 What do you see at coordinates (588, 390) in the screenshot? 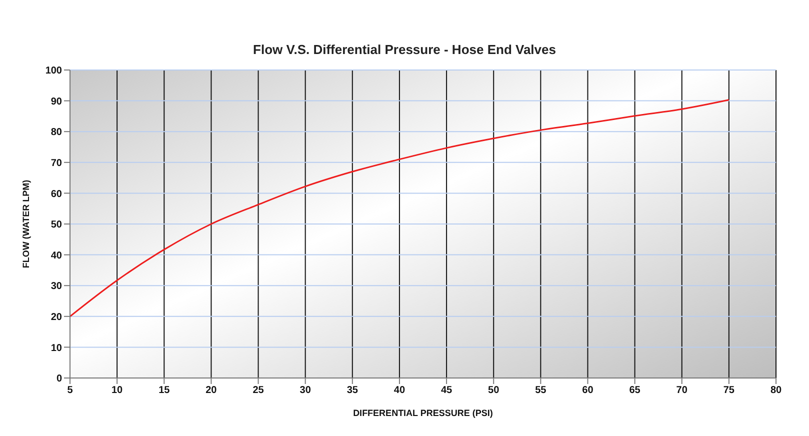
I see `x-tick-label: 60` at bounding box center [588, 390].